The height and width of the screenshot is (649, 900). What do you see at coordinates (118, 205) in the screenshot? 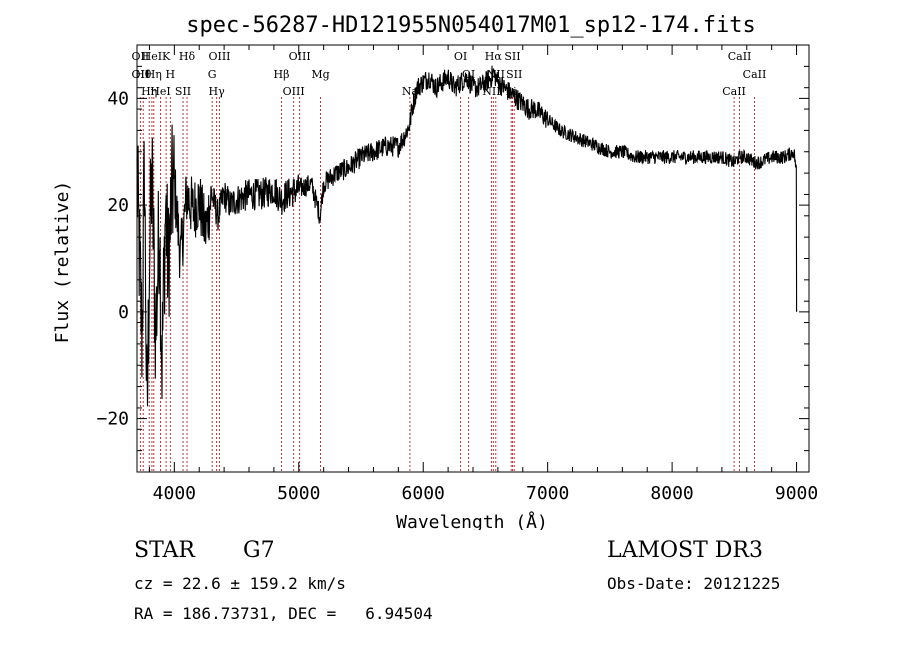
I see `y-tick-label: 20` at bounding box center [118, 205].